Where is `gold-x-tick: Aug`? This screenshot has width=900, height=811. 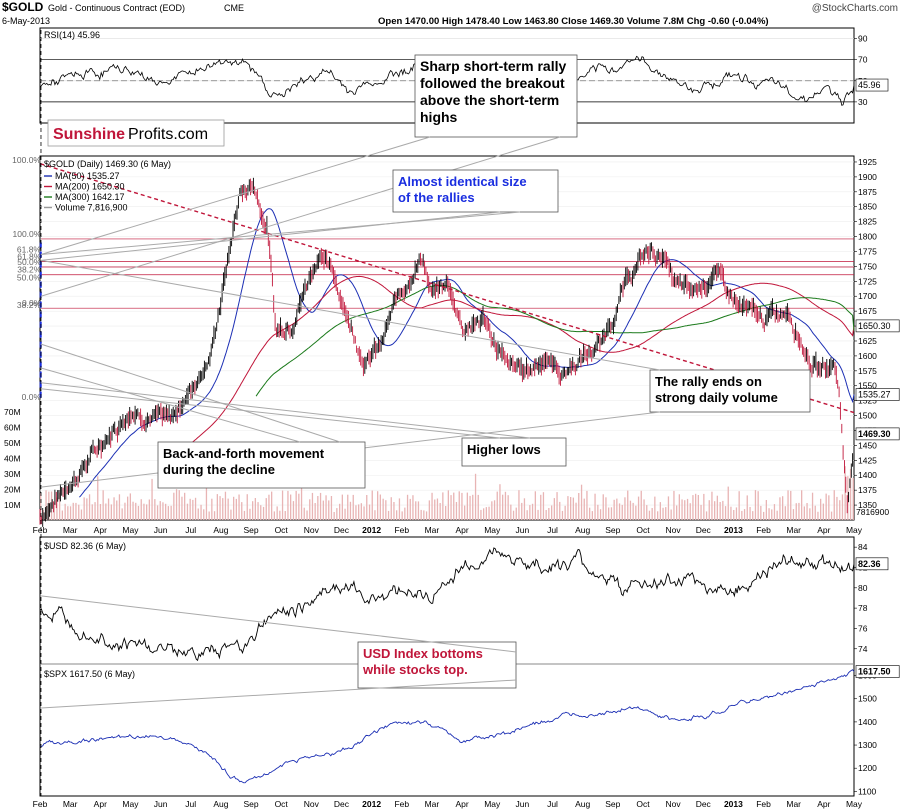 gold-x-tick: Aug is located at coordinates (582, 530).